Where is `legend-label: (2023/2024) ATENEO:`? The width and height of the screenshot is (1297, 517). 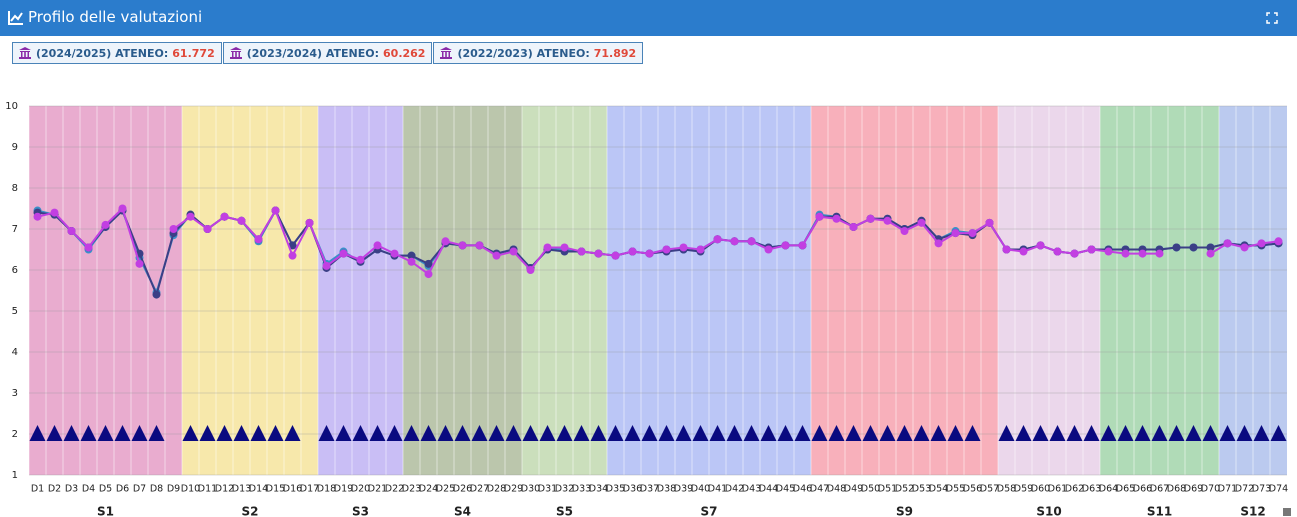
legend-label: (2023/2024) ATENEO: is located at coordinates (313, 53).